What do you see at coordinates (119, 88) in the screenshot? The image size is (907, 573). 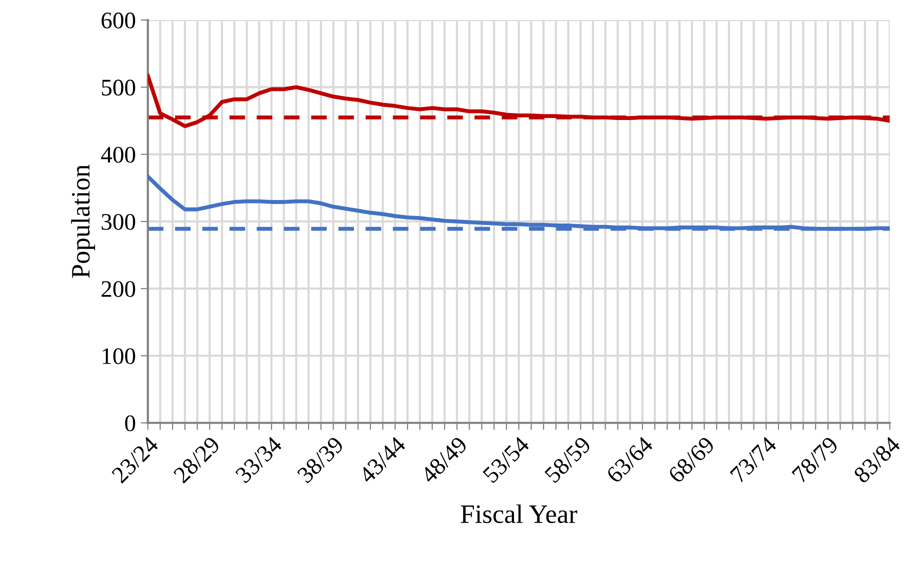 I see `y-tick-label: 500` at bounding box center [119, 88].